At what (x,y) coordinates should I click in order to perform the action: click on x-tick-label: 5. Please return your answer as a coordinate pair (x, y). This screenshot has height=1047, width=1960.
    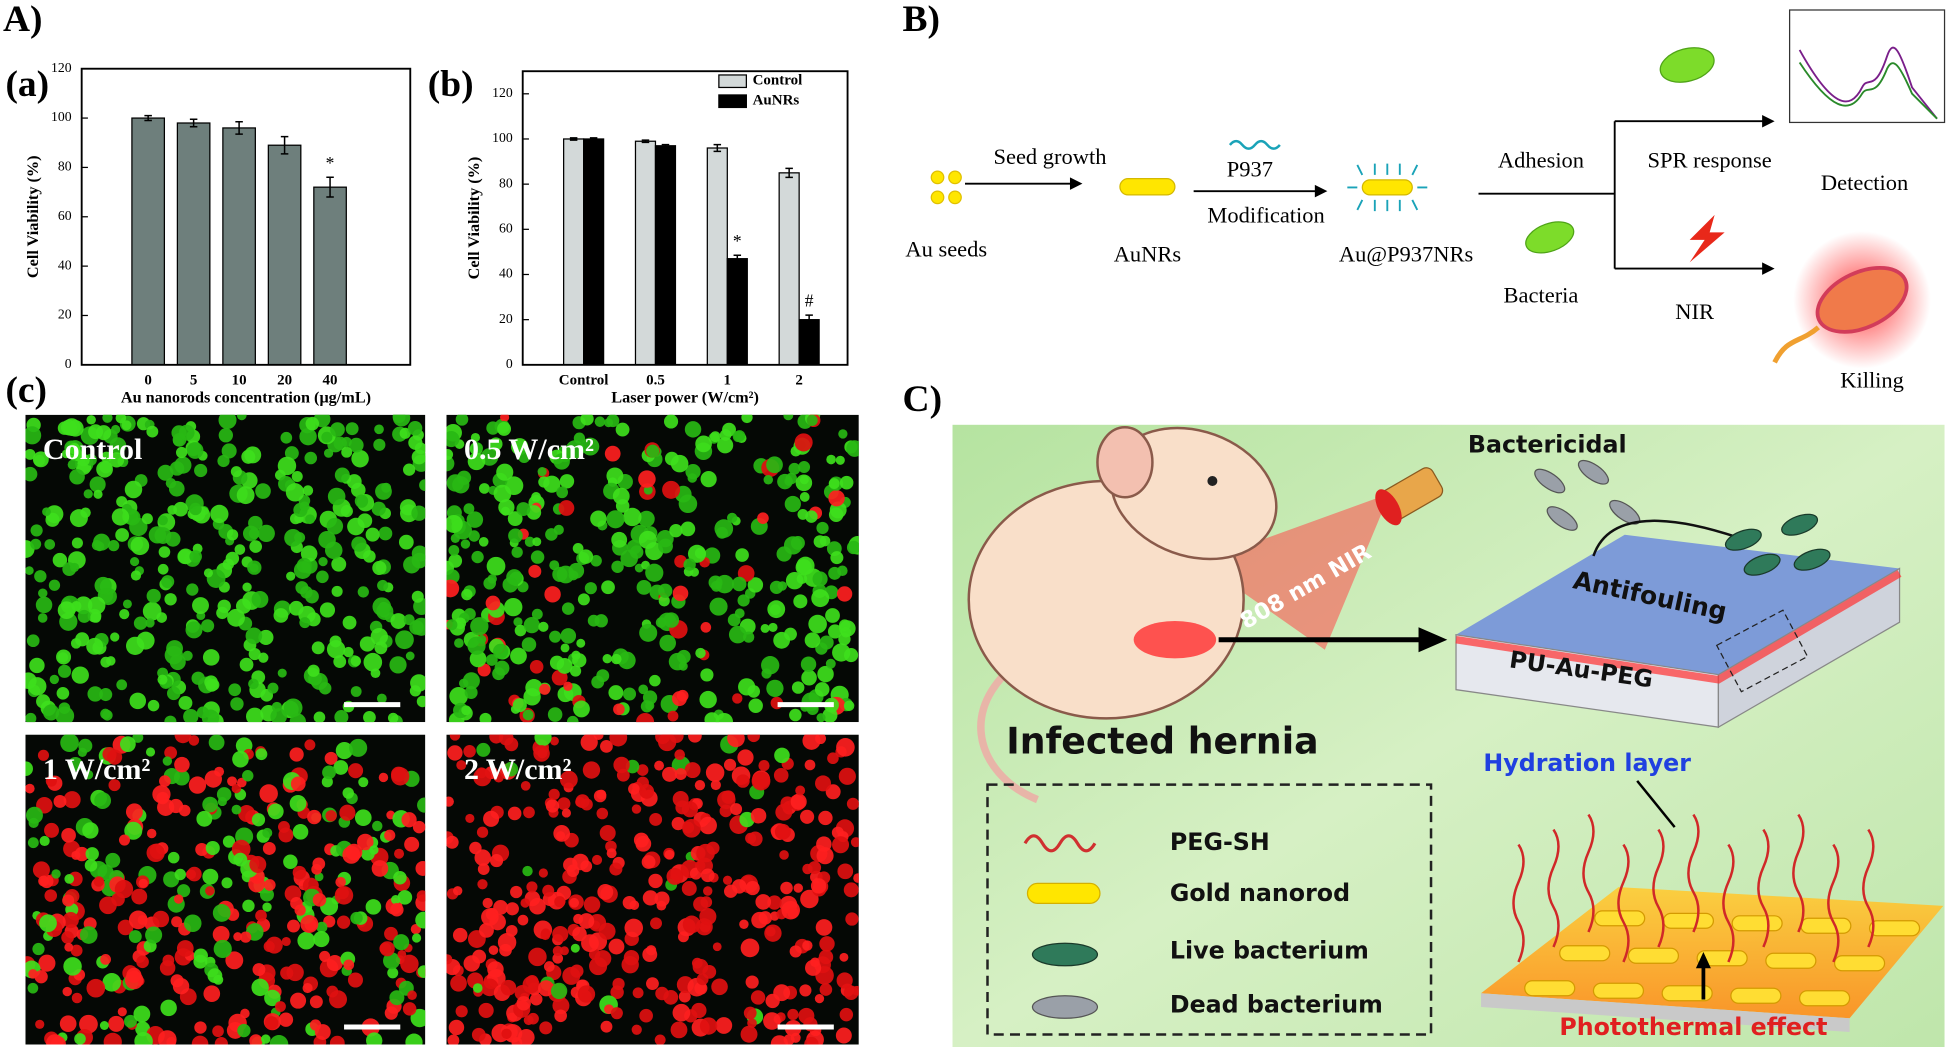
    Looking at the image, I should click on (194, 381).